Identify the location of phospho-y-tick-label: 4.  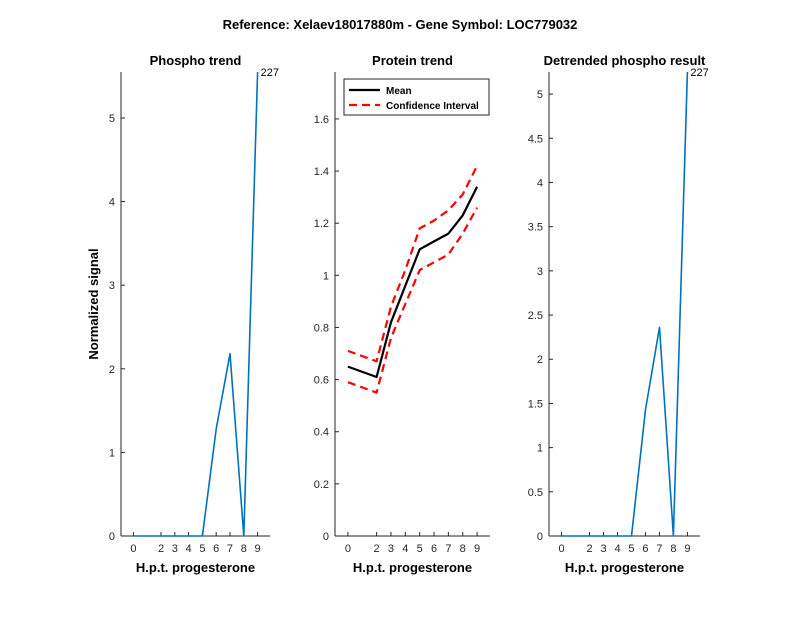
(112, 203).